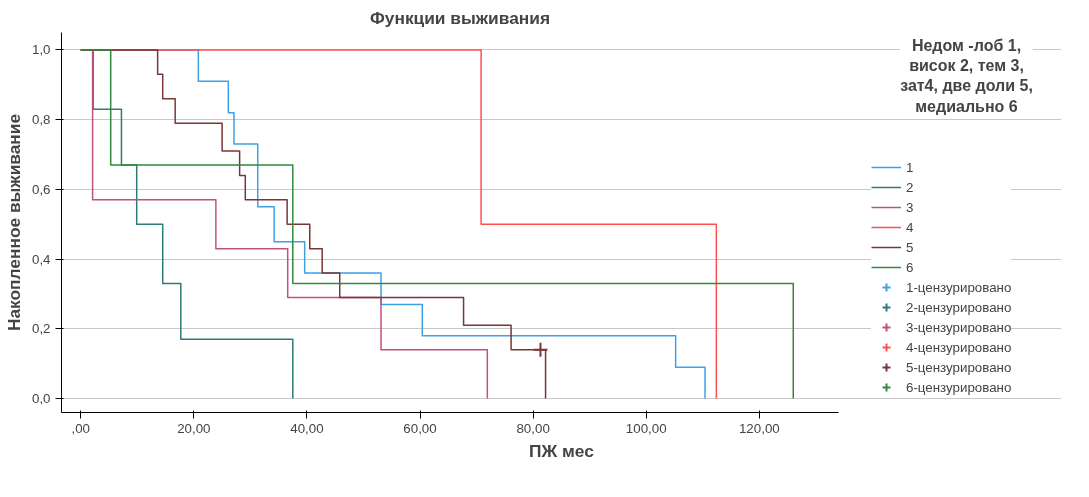  What do you see at coordinates (959, 287) in the screenshot?
I see `legend-label: 1-цензурировано` at bounding box center [959, 287].